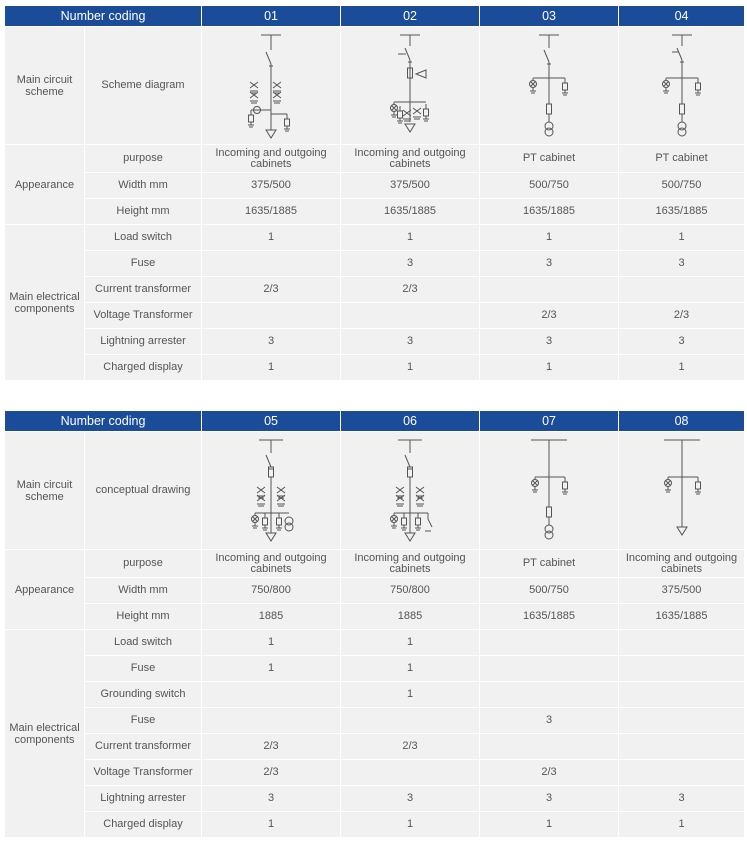  Describe the element at coordinates (143, 367) in the screenshot. I see `row-label: Charged display` at that location.